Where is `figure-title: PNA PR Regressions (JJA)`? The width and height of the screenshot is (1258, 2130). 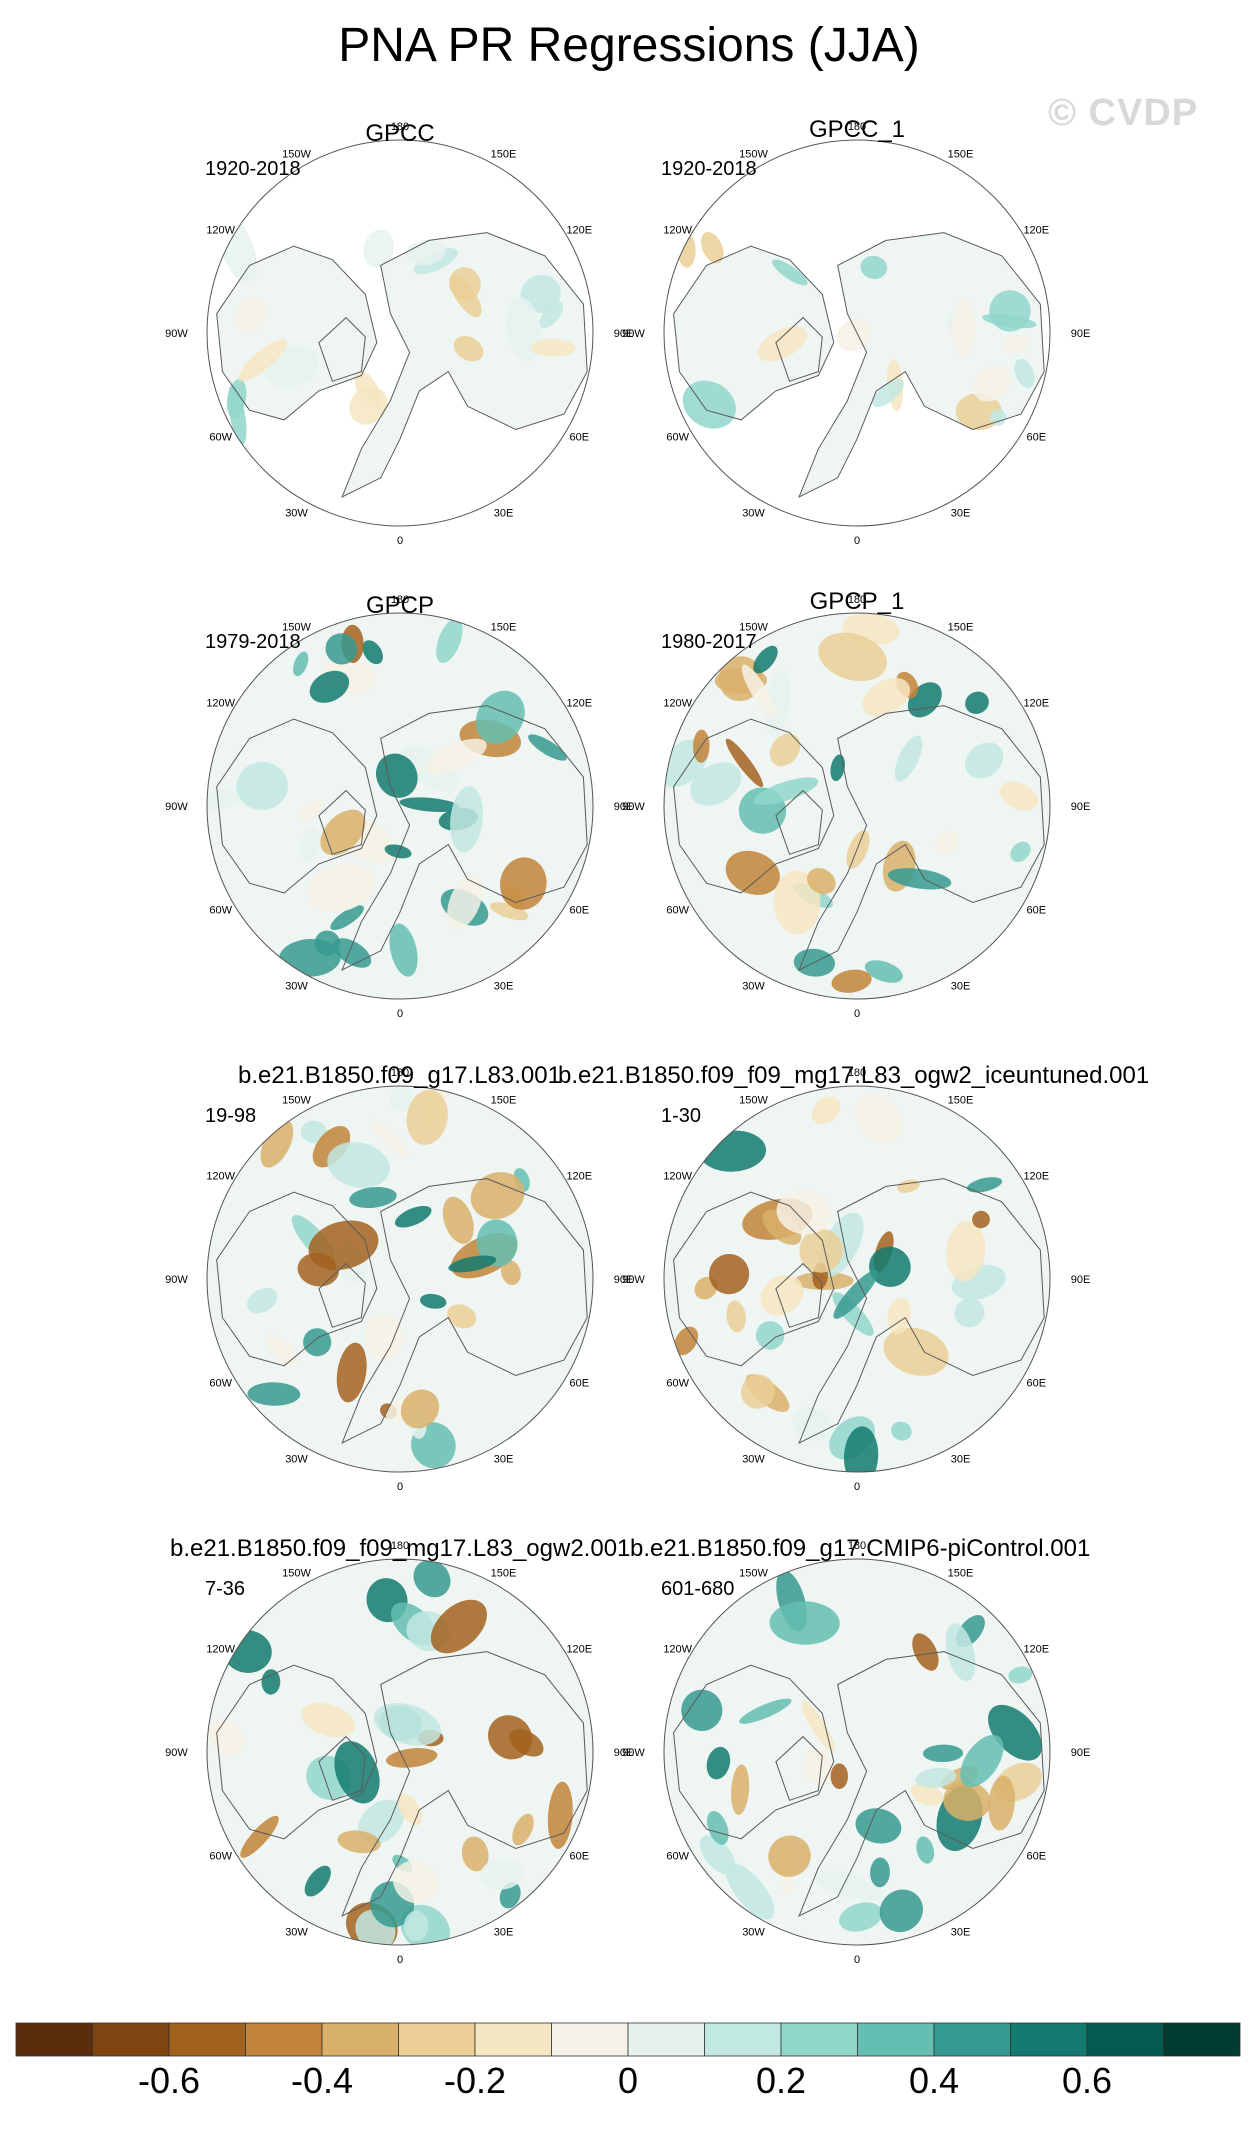 figure-title: PNA PR Regressions (JJA) is located at coordinates (629, 45).